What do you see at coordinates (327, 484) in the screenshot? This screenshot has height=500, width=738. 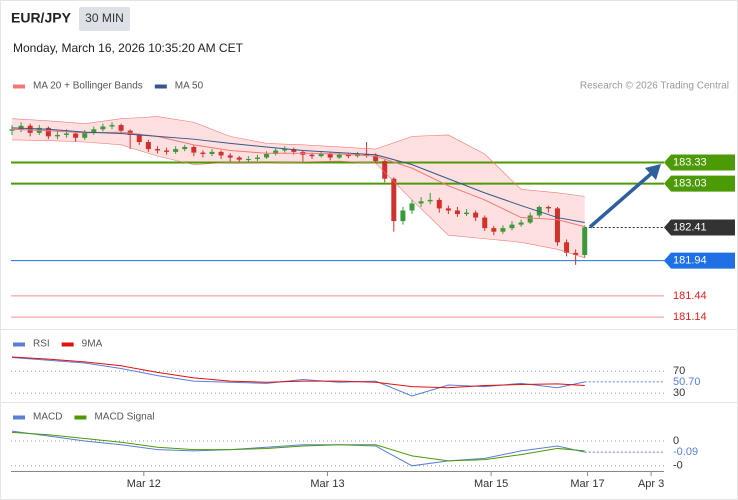 I see `x-tick-label: Mar 13` at bounding box center [327, 484].